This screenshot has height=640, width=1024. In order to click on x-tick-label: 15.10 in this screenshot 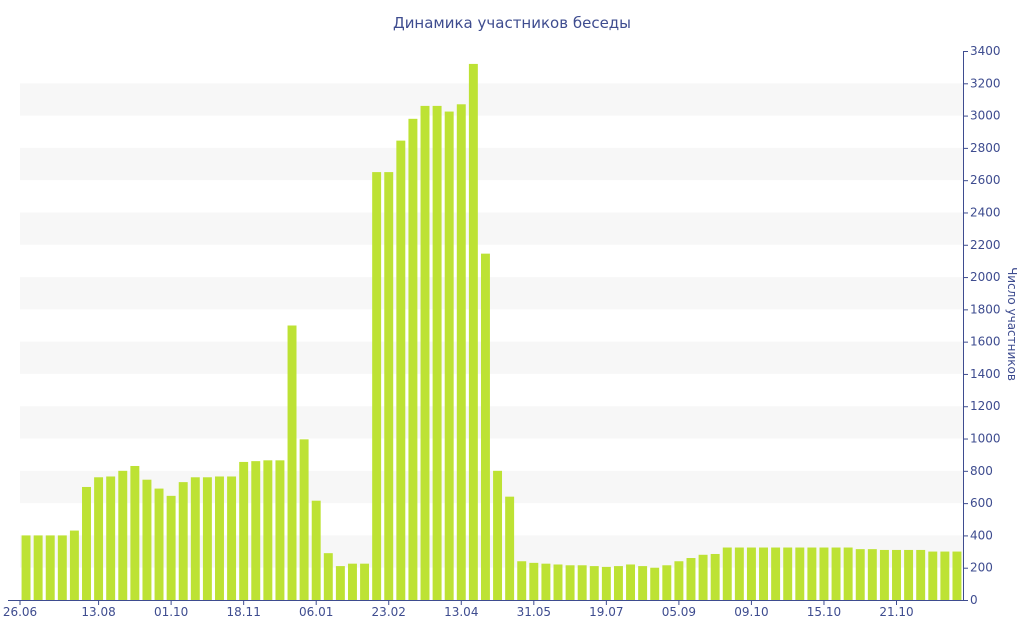, I will do `click(824, 612)`.